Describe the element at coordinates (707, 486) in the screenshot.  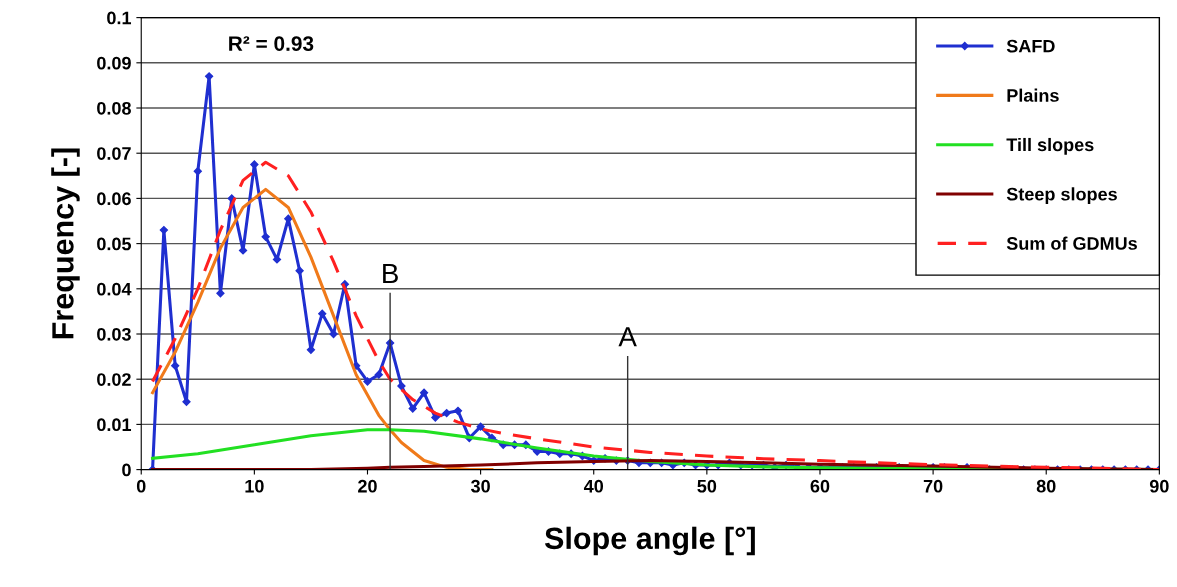
I see `x-tick-label: 50` at that location.